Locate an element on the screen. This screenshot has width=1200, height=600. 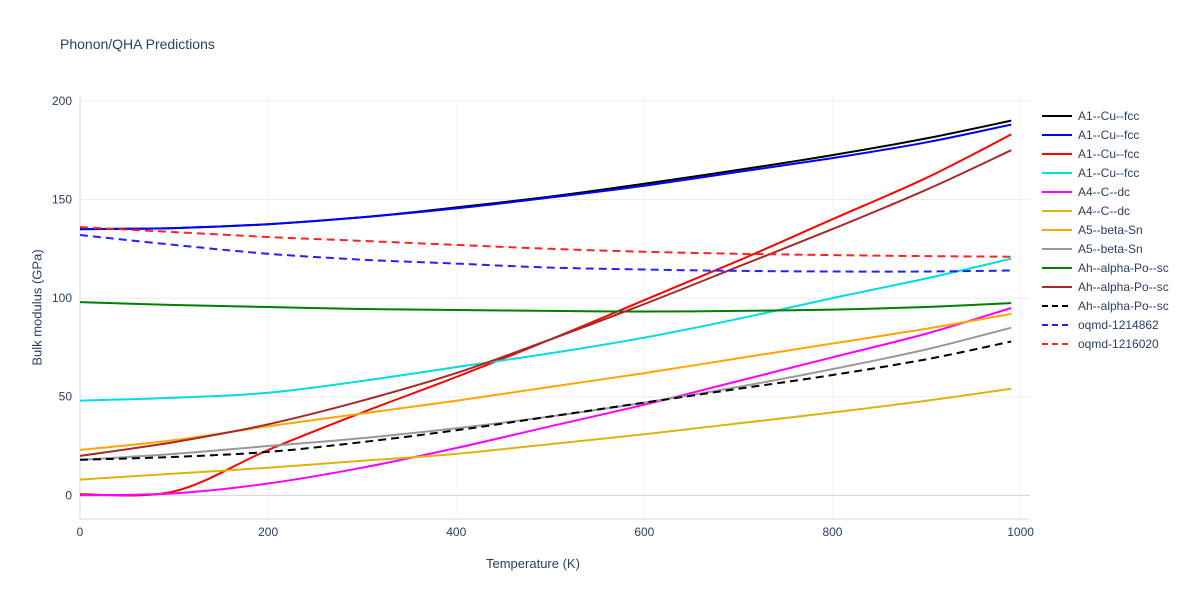
y-tick-label: 150 is located at coordinates (62, 200).